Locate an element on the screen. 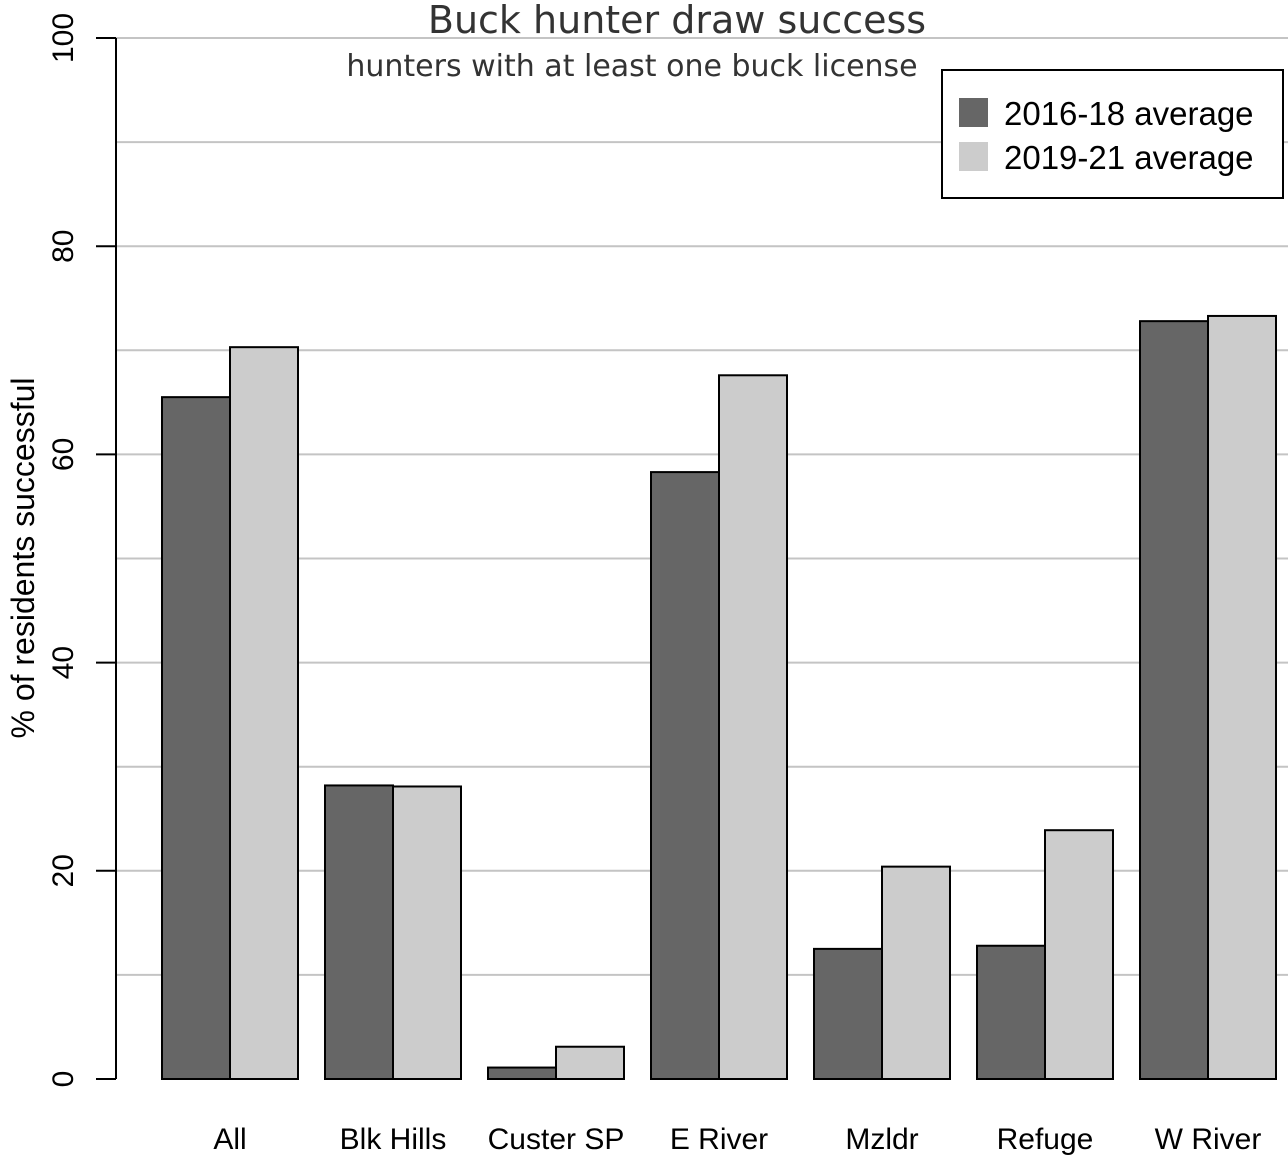 This screenshot has width=1288, height=1159. legend-label-2019-21: 2019-21 average is located at coordinates (1129, 157).